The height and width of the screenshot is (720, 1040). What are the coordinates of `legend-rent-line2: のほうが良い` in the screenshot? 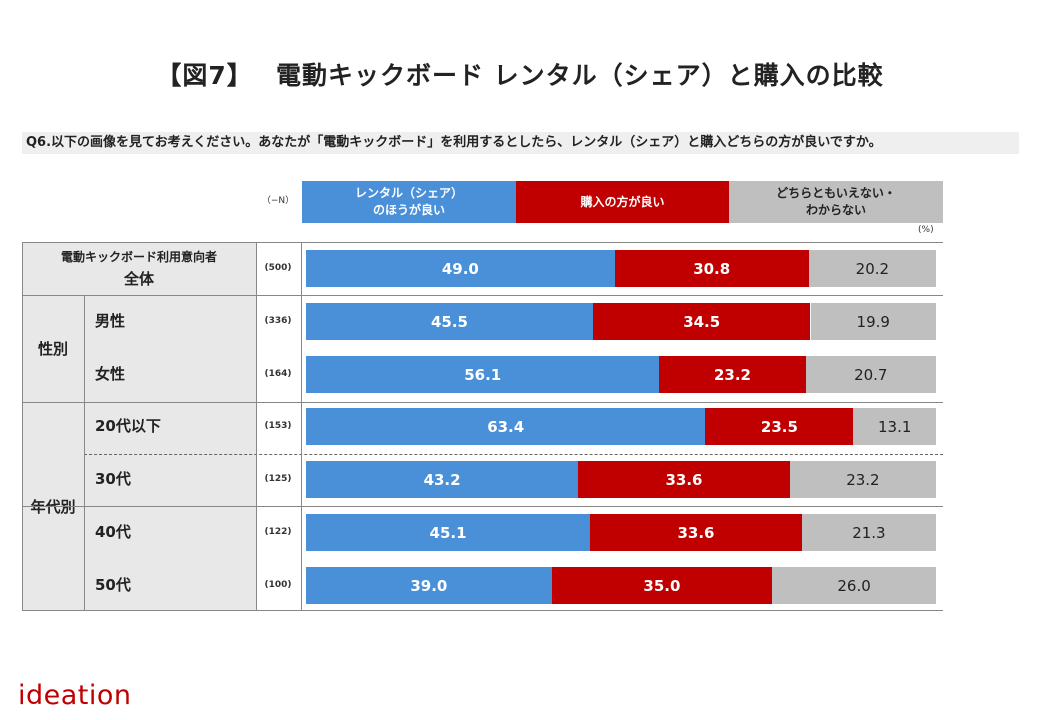 It's located at (408, 210).